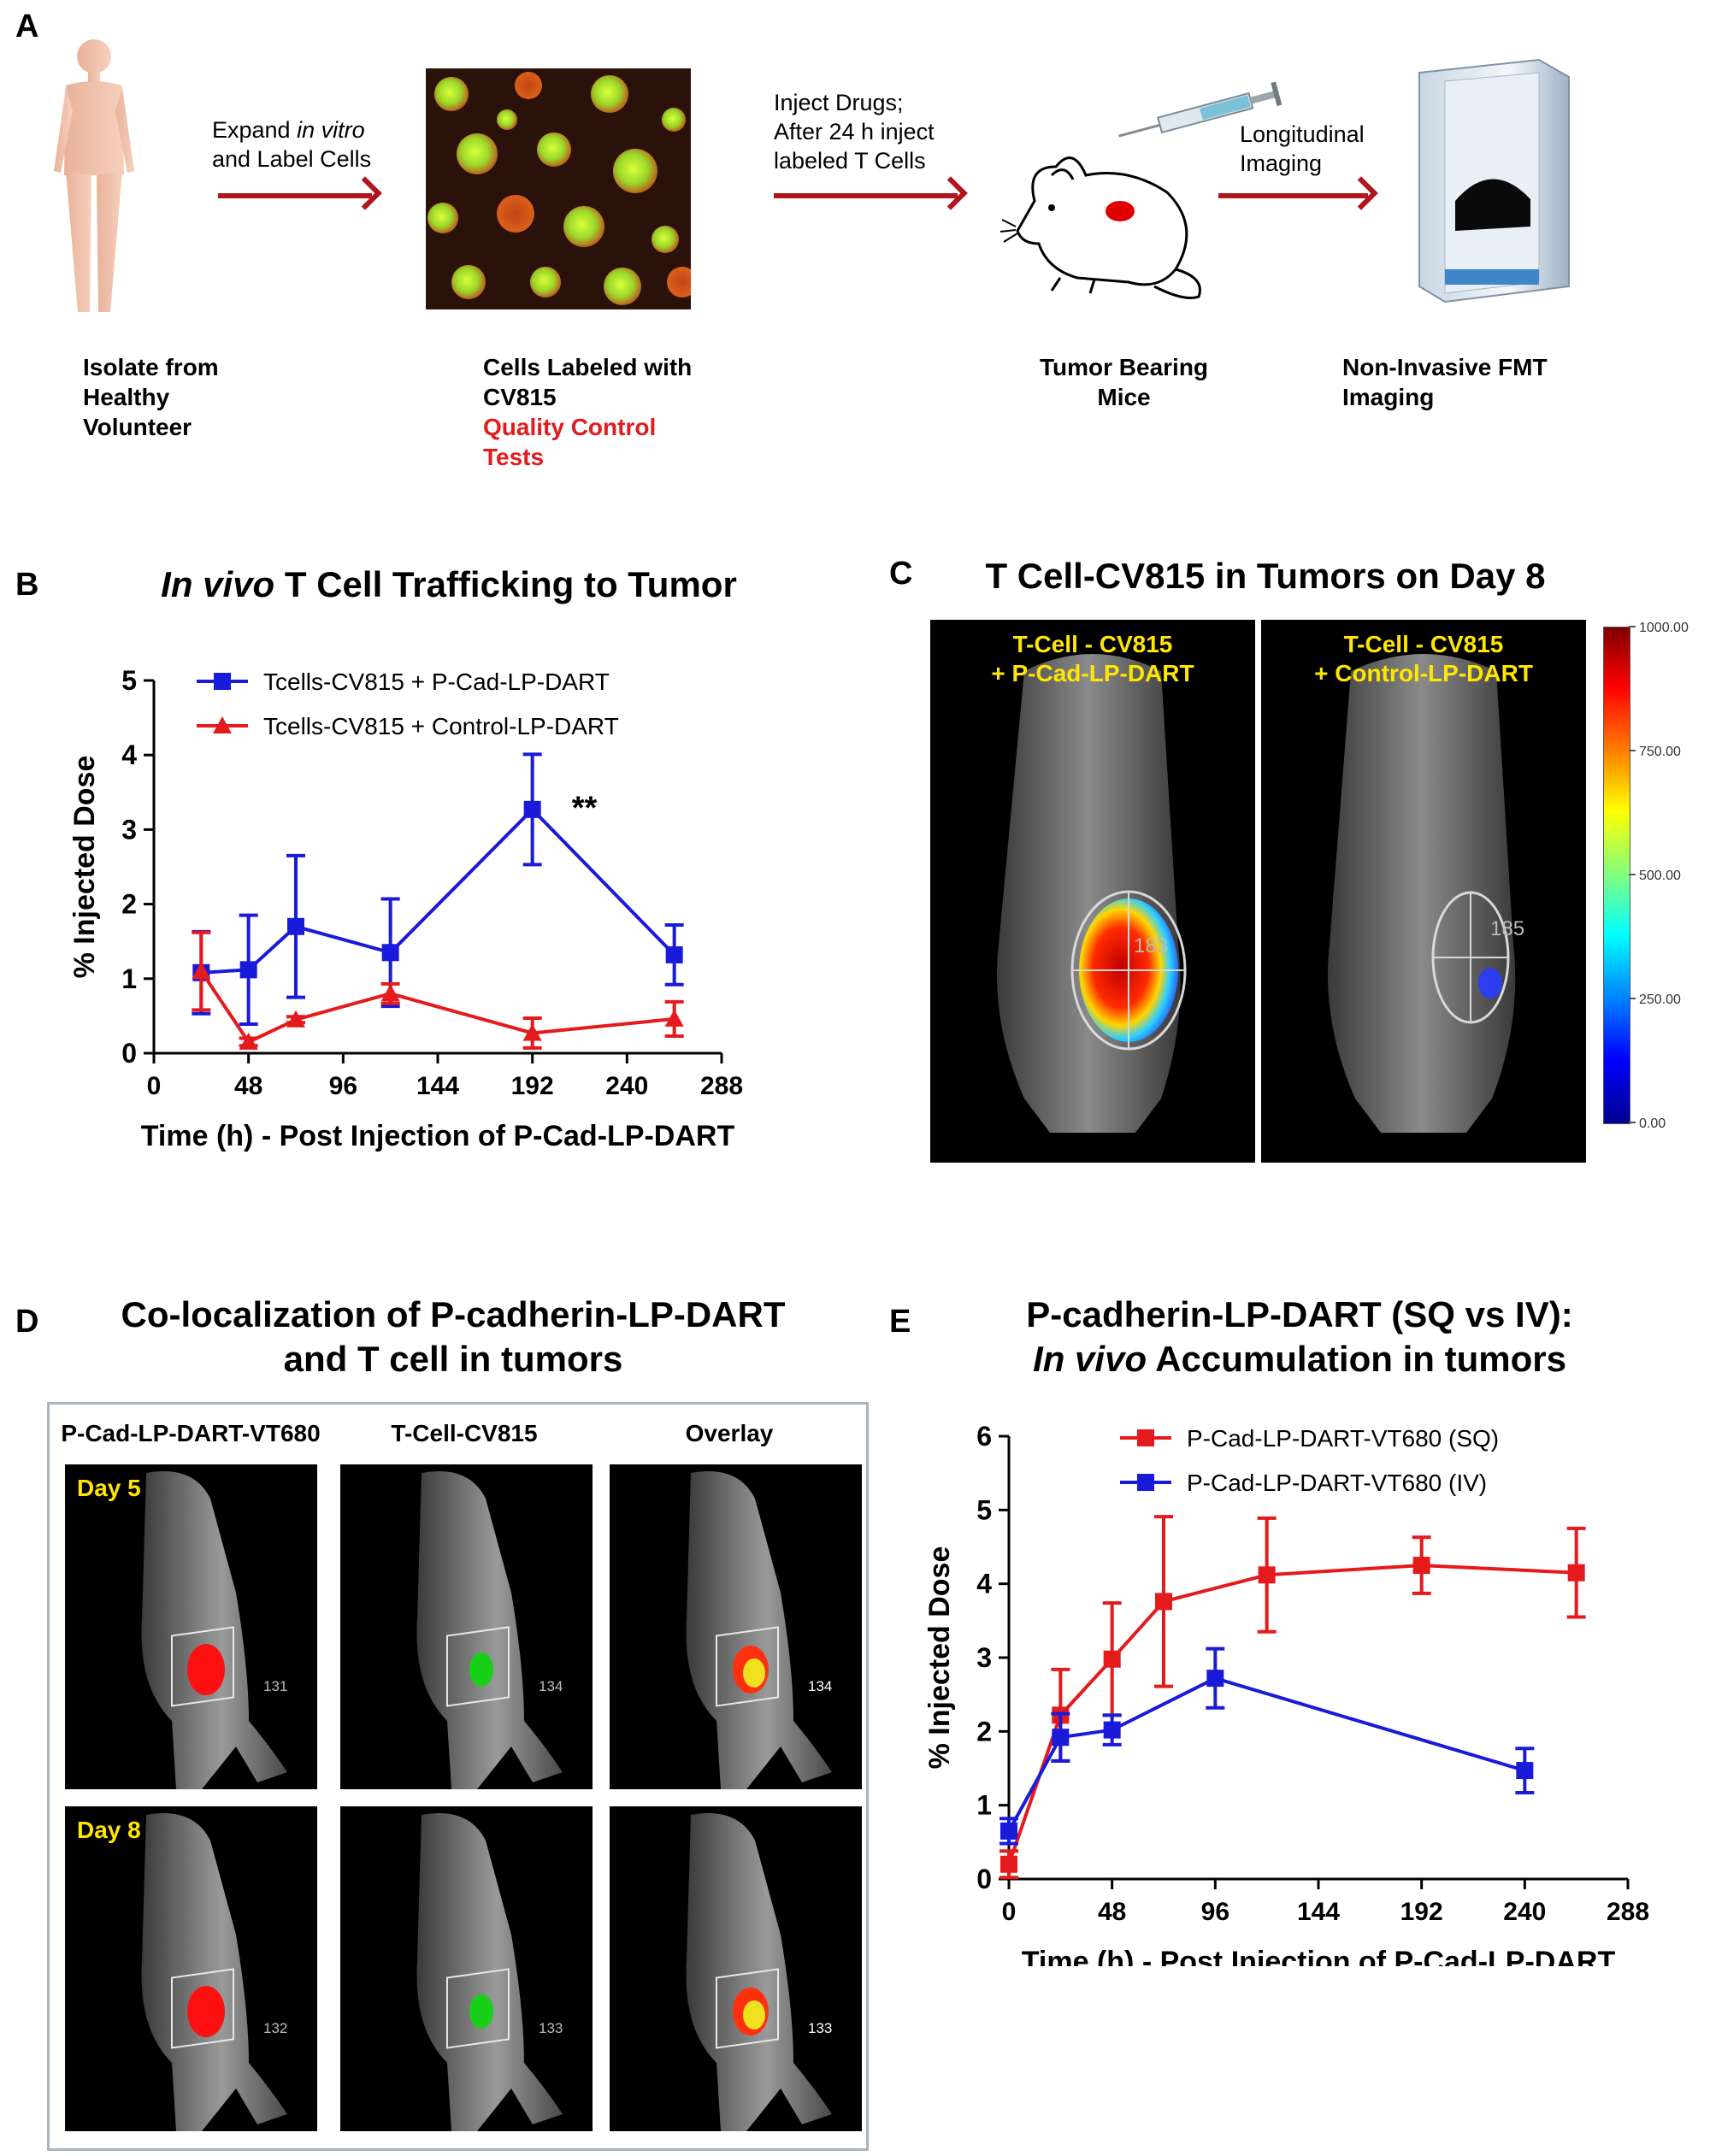 The width and height of the screenshot is (1710, 2156). Describe the element at coordinates (1199, 109) in the screenshot. I see `syringe-icon` at that location.